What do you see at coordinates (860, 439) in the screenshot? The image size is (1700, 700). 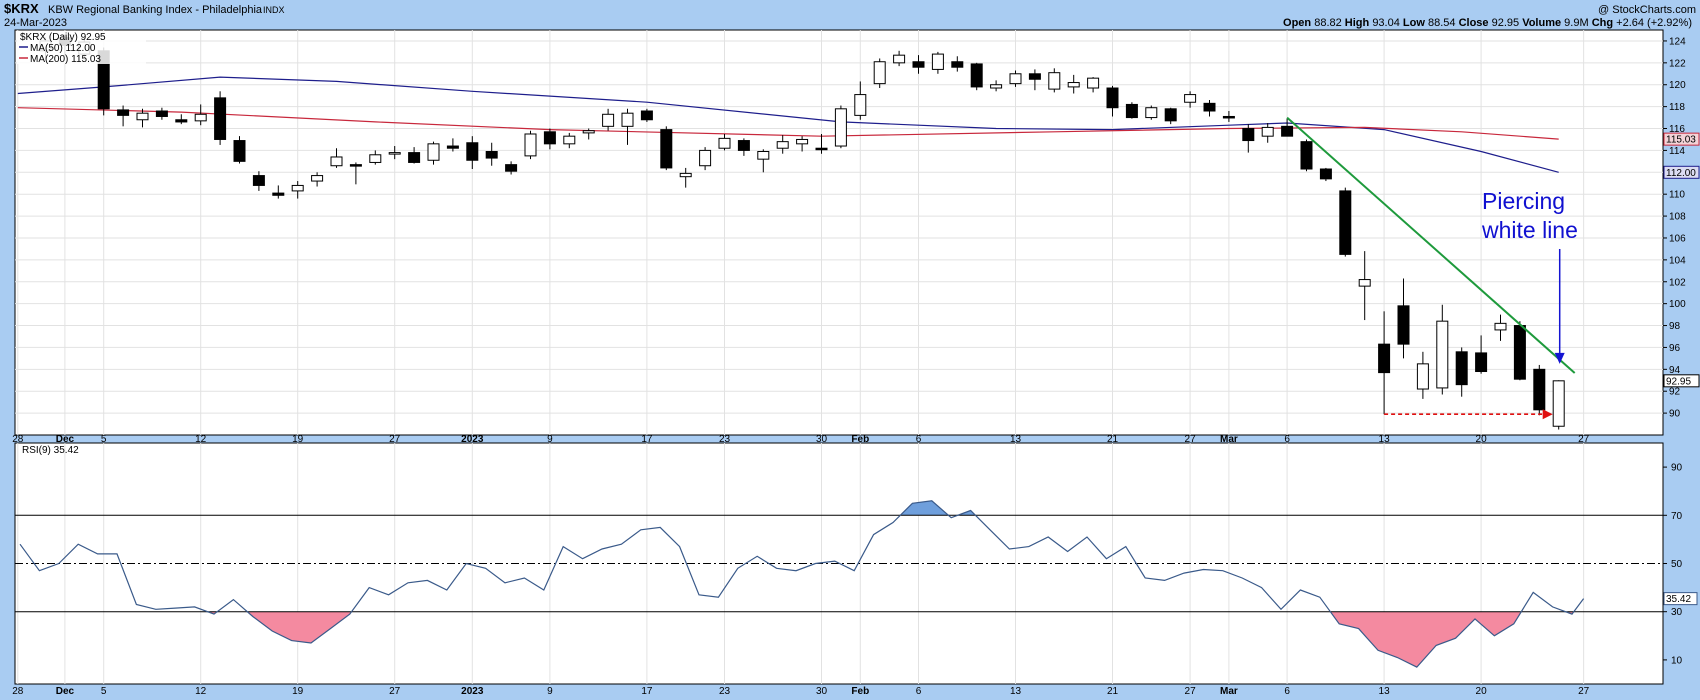 I see `x-tick-label: Feb` at bounding box center [860, 439].